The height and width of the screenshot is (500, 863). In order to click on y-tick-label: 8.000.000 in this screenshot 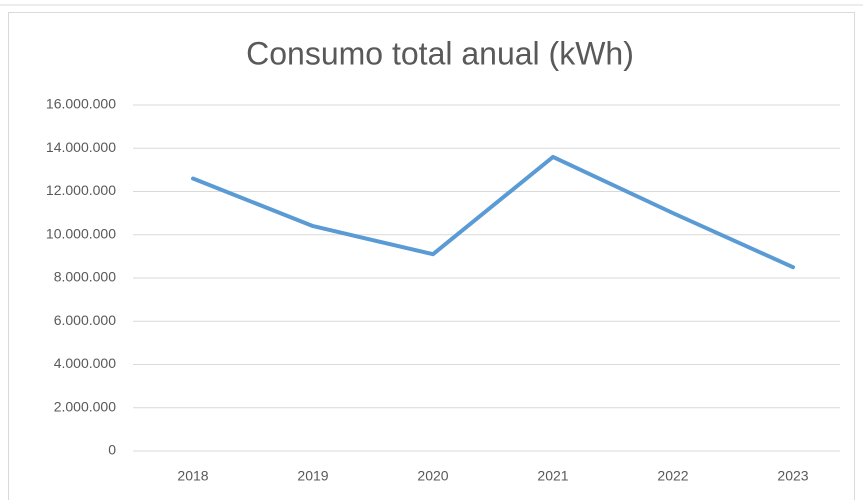, I will do `click(85, 277)`.